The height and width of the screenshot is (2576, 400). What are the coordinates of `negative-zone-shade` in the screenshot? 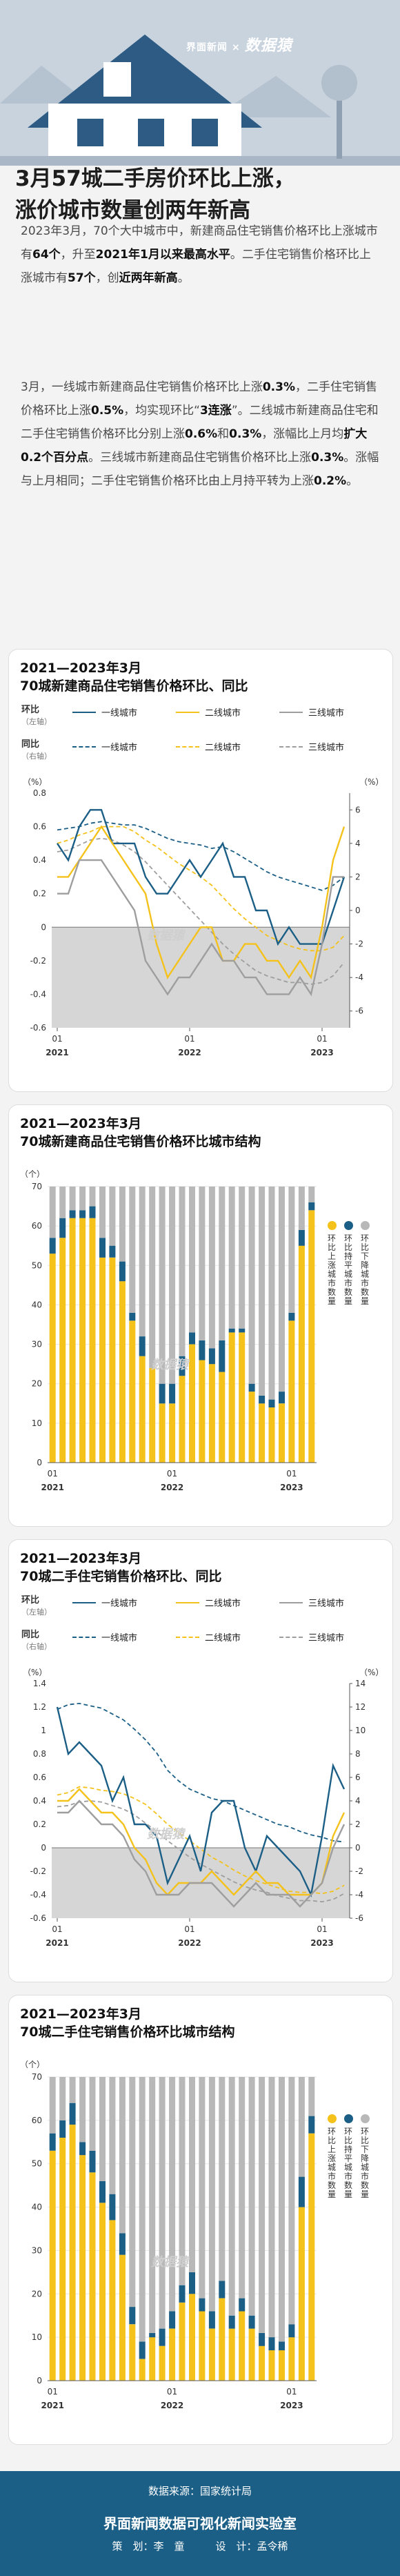 It's located at (201, 977).